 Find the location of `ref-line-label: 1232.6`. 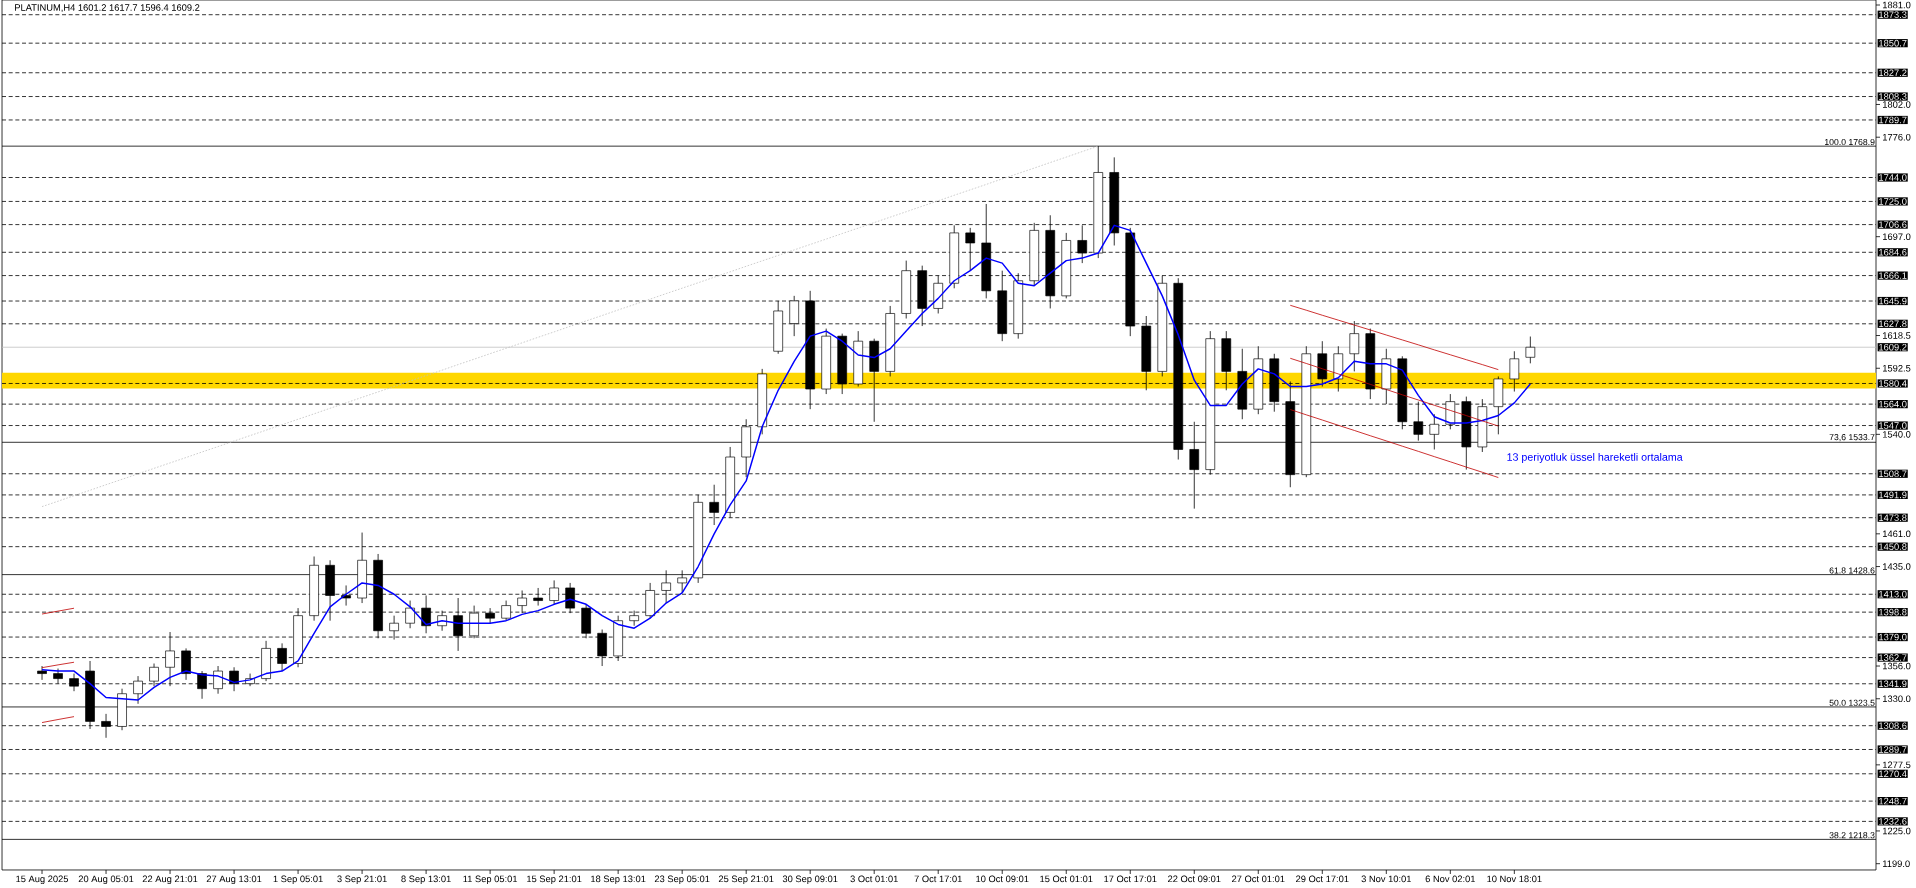

ref-line-label: 1232.6 is located at coordinates (1893, 821).